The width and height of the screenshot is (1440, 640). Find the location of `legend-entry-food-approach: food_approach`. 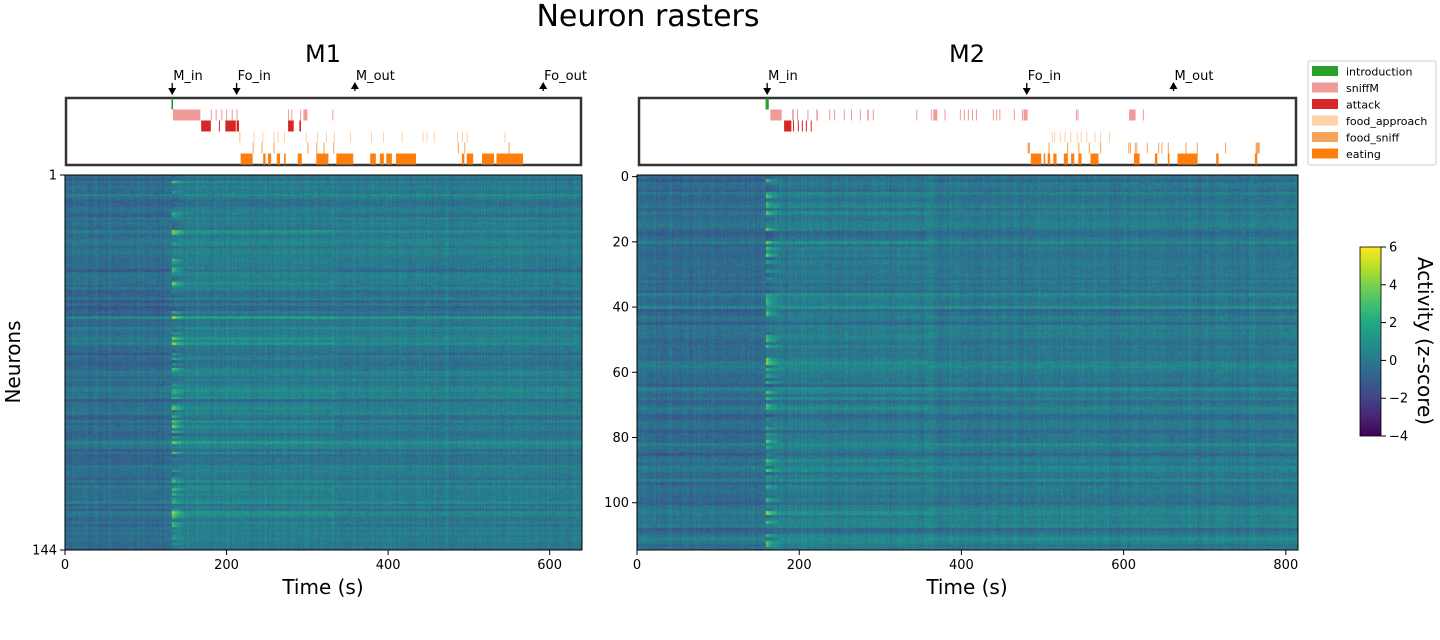

legend-entry-food-approach: food_approach is located at coordinates (1369, 121).